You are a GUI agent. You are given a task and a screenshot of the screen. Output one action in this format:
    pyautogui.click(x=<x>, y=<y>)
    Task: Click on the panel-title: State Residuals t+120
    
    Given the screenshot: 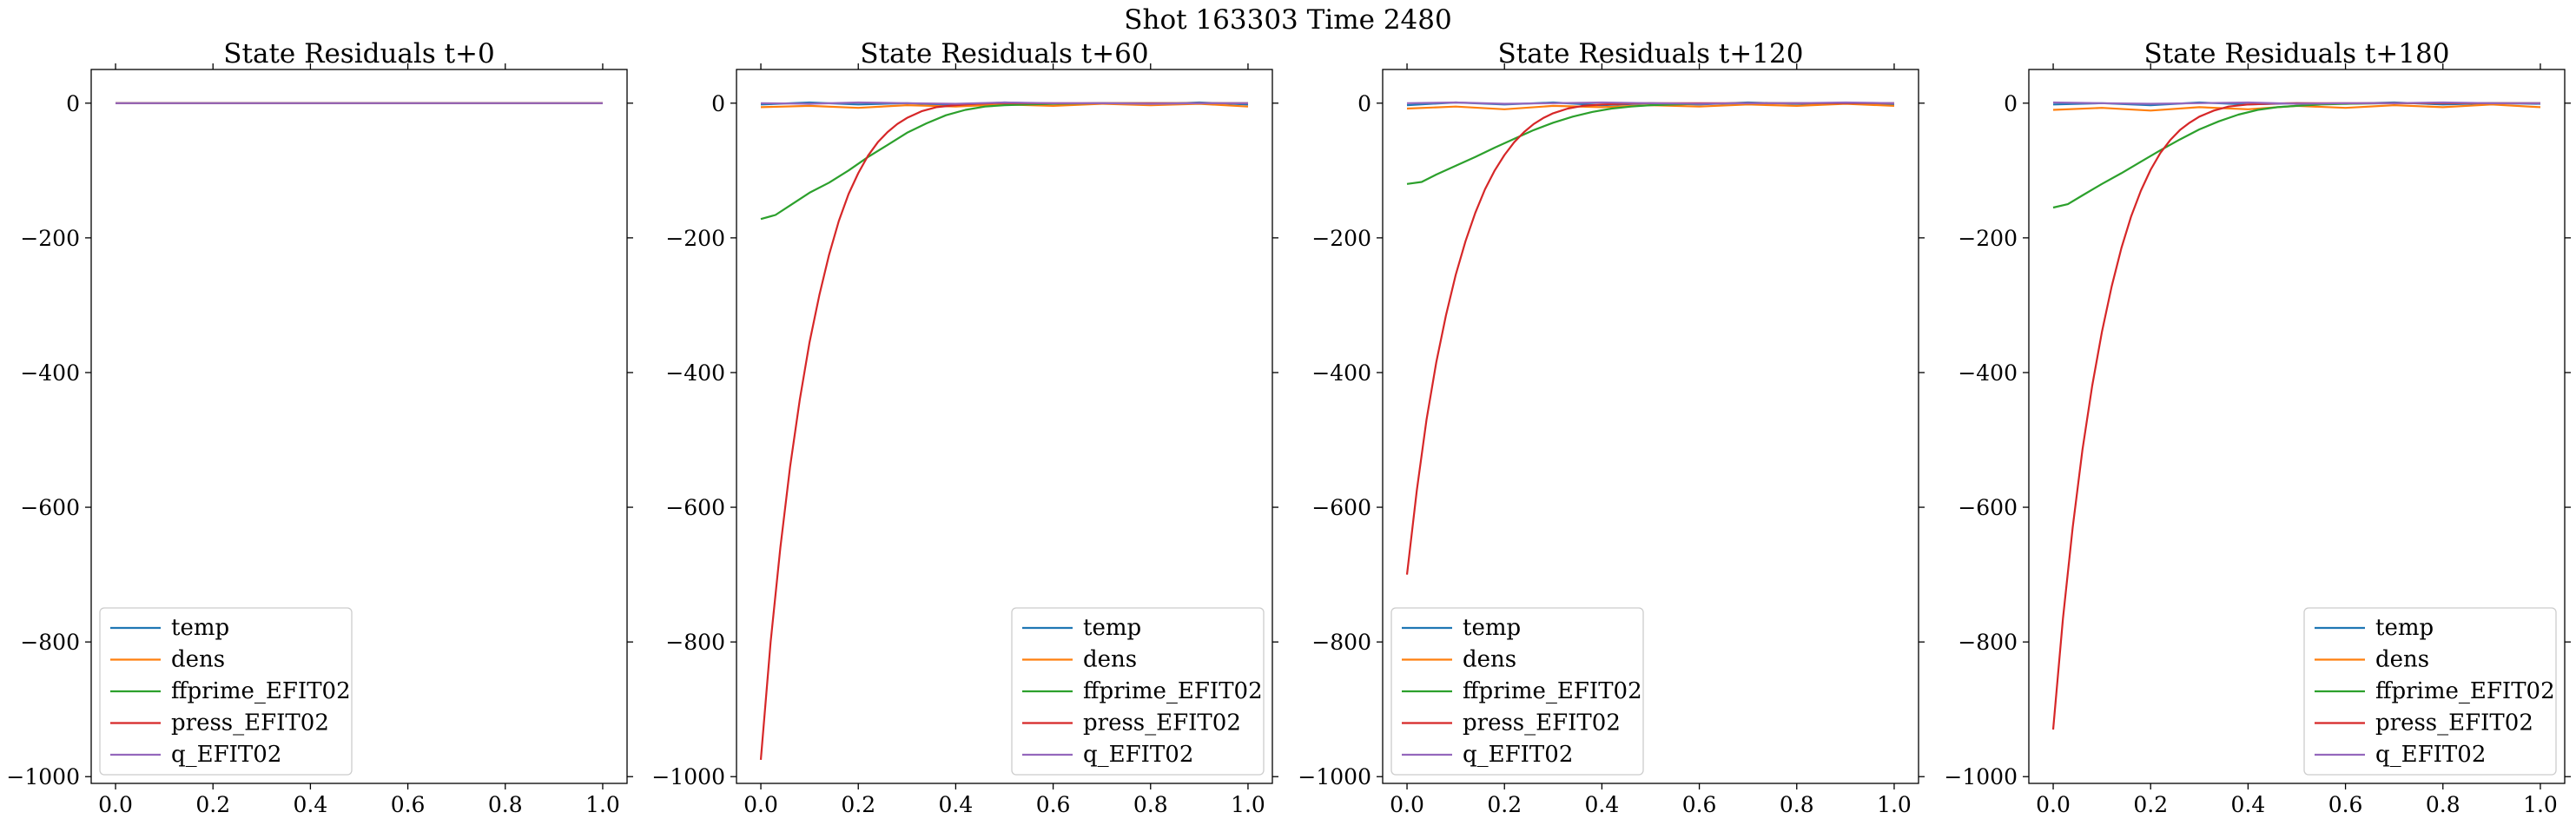 What is the action you would take?
    pyautogui.click(x=1651, y=53)
    